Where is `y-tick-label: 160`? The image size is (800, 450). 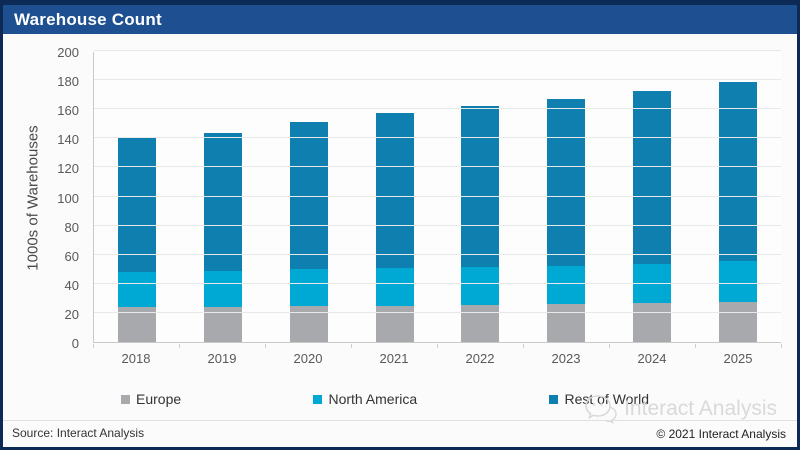
y-tick-label: 160 is located at coordinates (68, 111).